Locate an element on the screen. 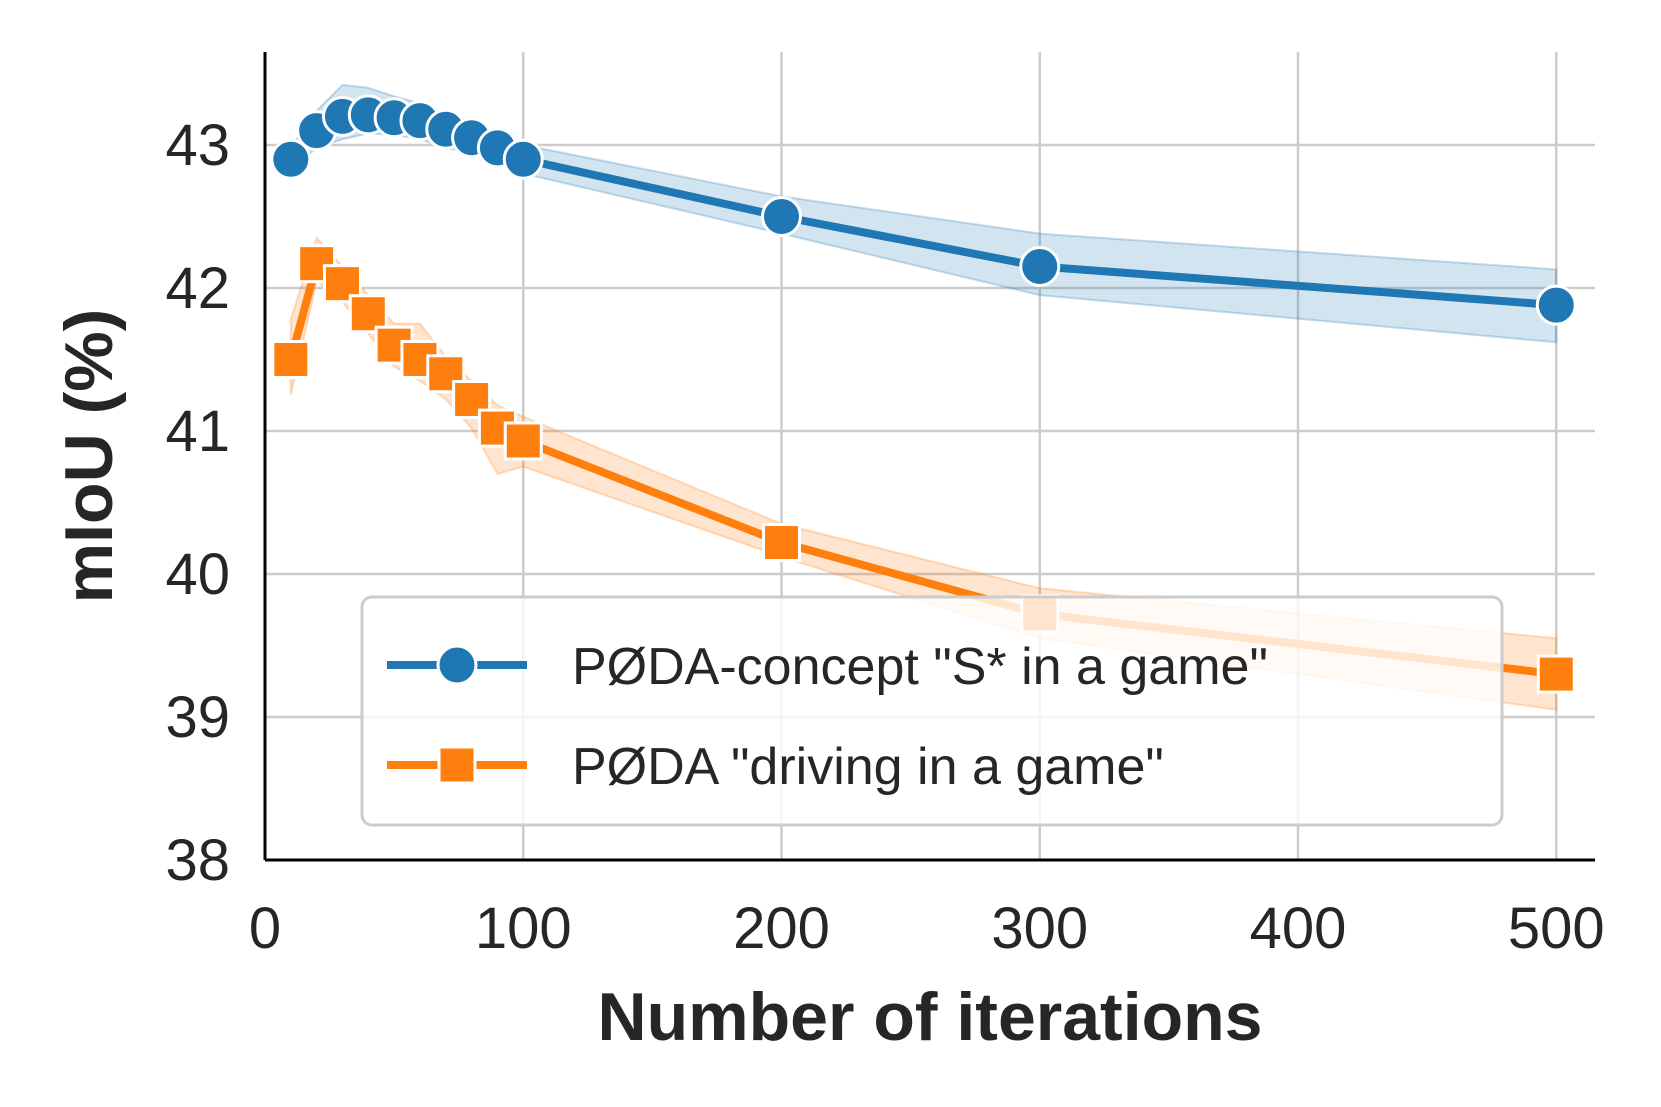 Image resolution: width=1661 pixels, height=1107 pixels. y-tick-label: 41 is located at coordinates (197, 431).